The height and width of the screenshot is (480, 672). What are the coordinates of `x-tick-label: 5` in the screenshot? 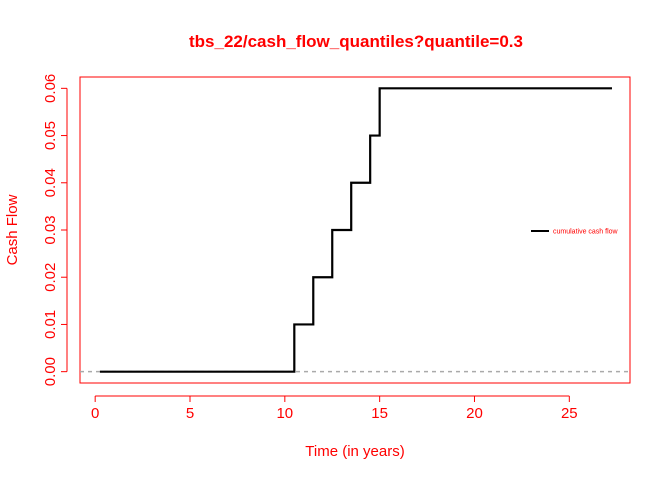 It's located at (190, 413).